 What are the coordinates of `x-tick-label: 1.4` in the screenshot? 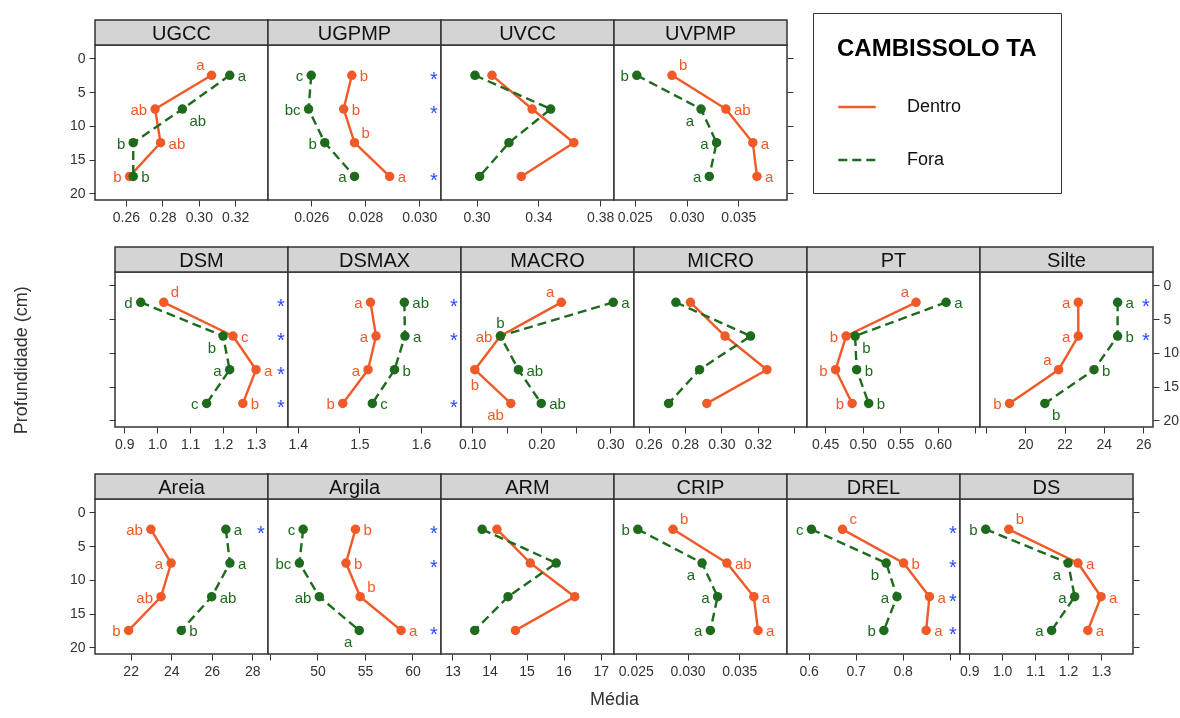 It's located at (298, 443).